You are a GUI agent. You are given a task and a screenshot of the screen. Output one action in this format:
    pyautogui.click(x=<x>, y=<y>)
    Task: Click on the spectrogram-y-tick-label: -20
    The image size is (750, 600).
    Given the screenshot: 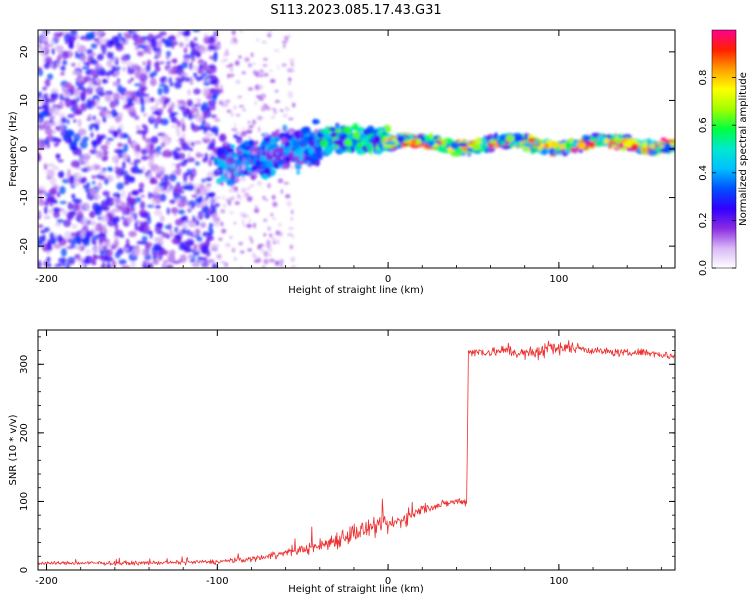 What is the action you would take?
    pyautogui.click(x=24, y=246)
    